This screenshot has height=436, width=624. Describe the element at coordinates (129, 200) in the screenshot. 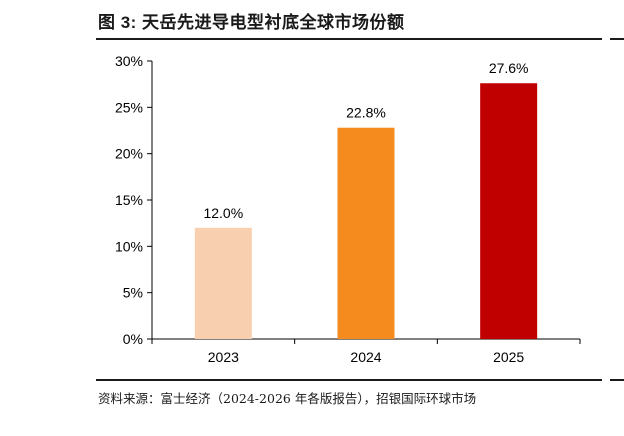

I see `y-tick-label: 15%` at that location.